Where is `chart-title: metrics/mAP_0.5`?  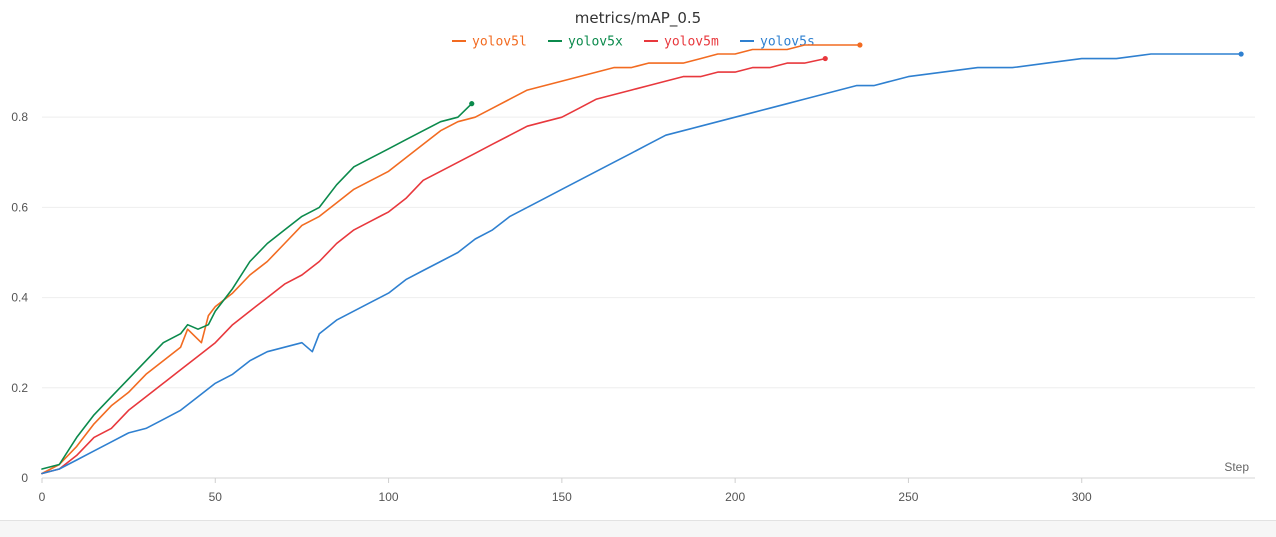 chart-title: metrics/mAP_0.5 is located at coordinates (638, 18).